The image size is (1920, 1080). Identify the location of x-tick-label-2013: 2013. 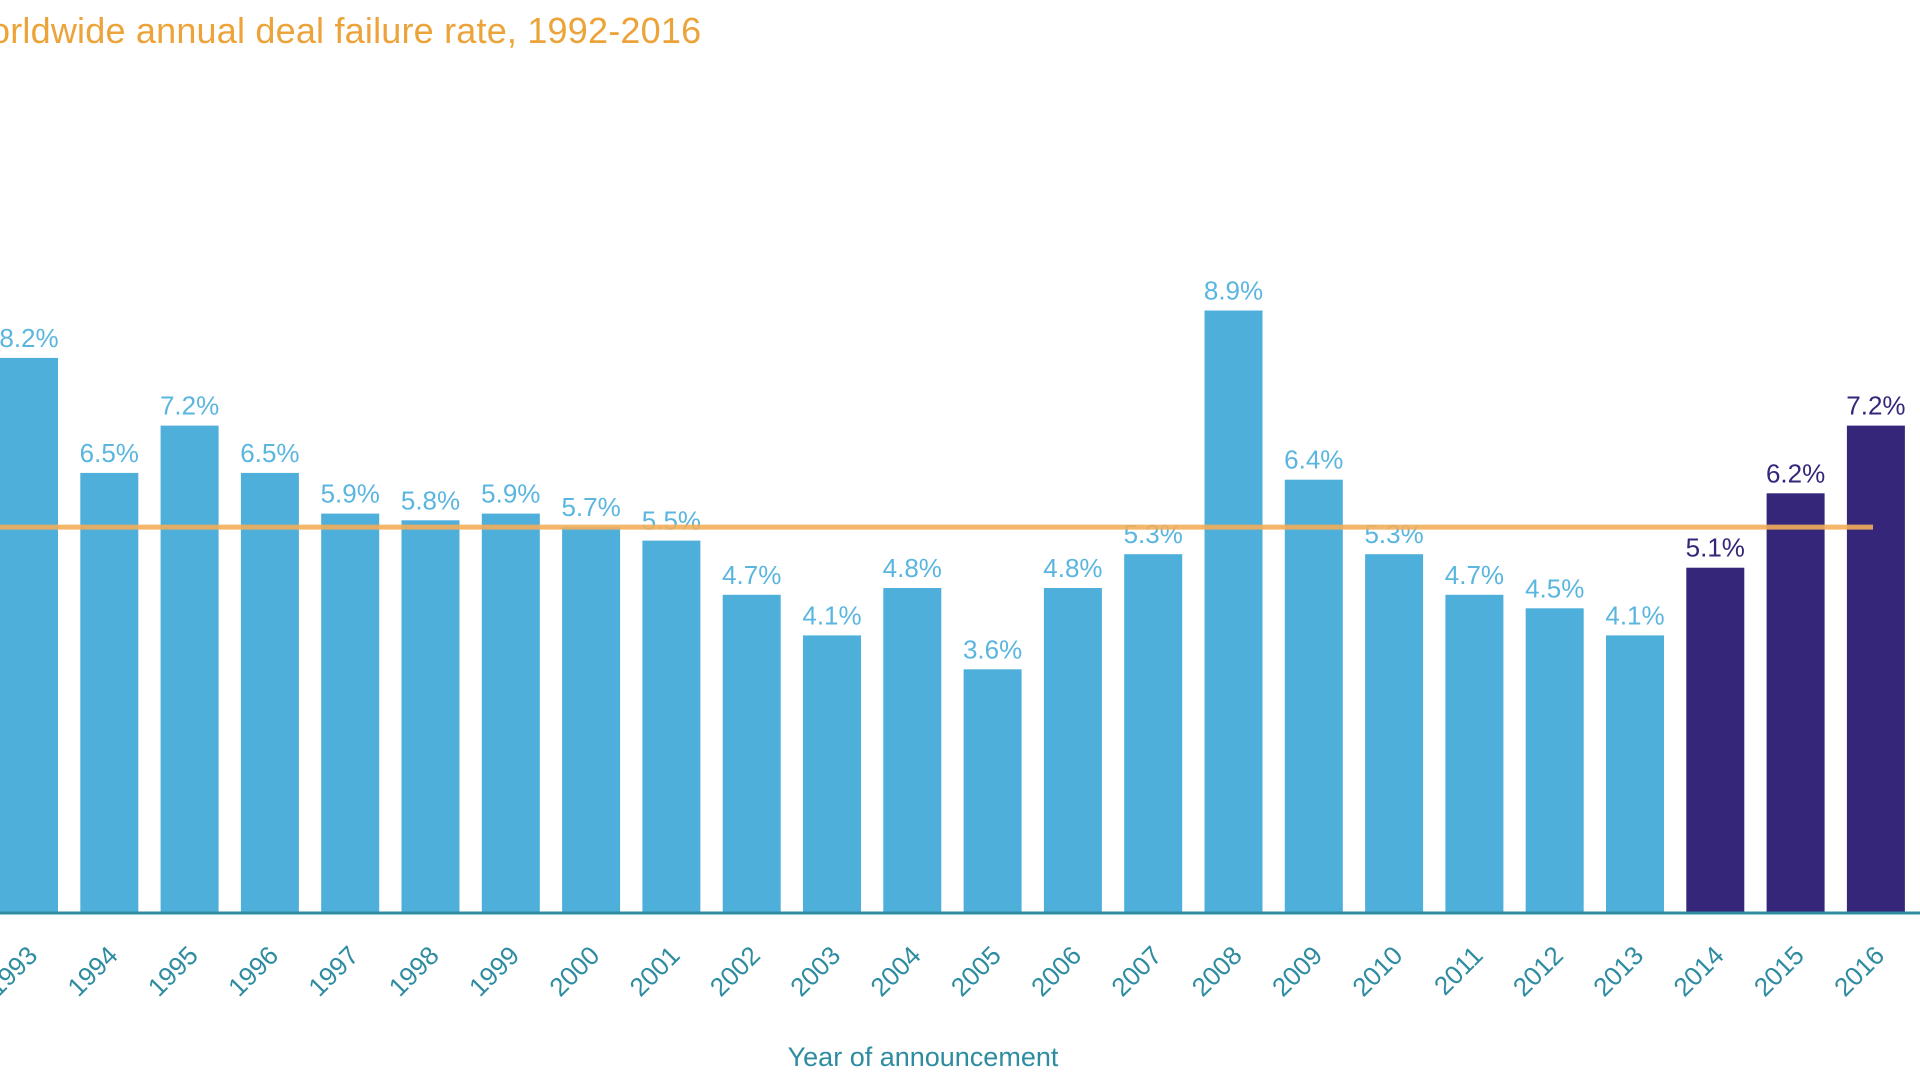
(1618, 971).